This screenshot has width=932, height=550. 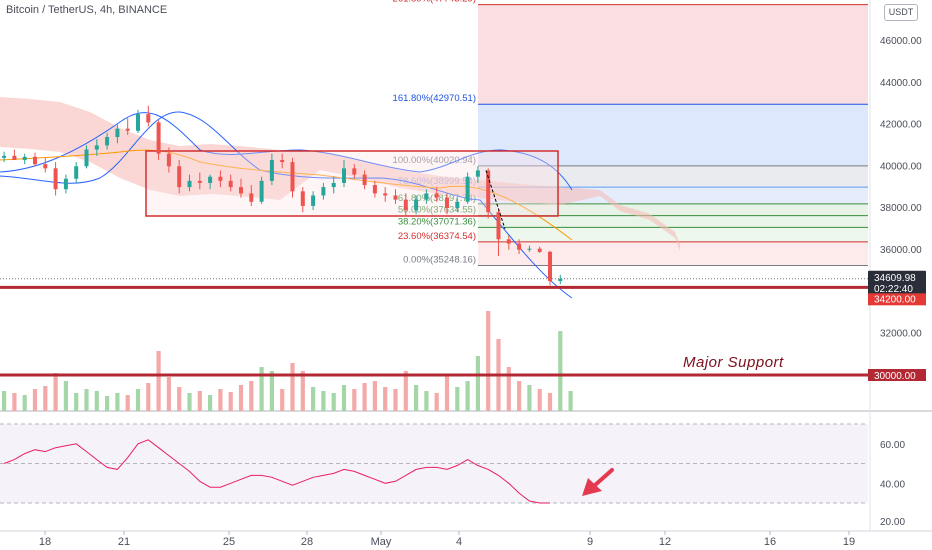 What do you see at coordinates (437, 210) in the screenshot?
I see `fib-level-label: 50.00%(37634.55)` at bounding box center [437, 210].